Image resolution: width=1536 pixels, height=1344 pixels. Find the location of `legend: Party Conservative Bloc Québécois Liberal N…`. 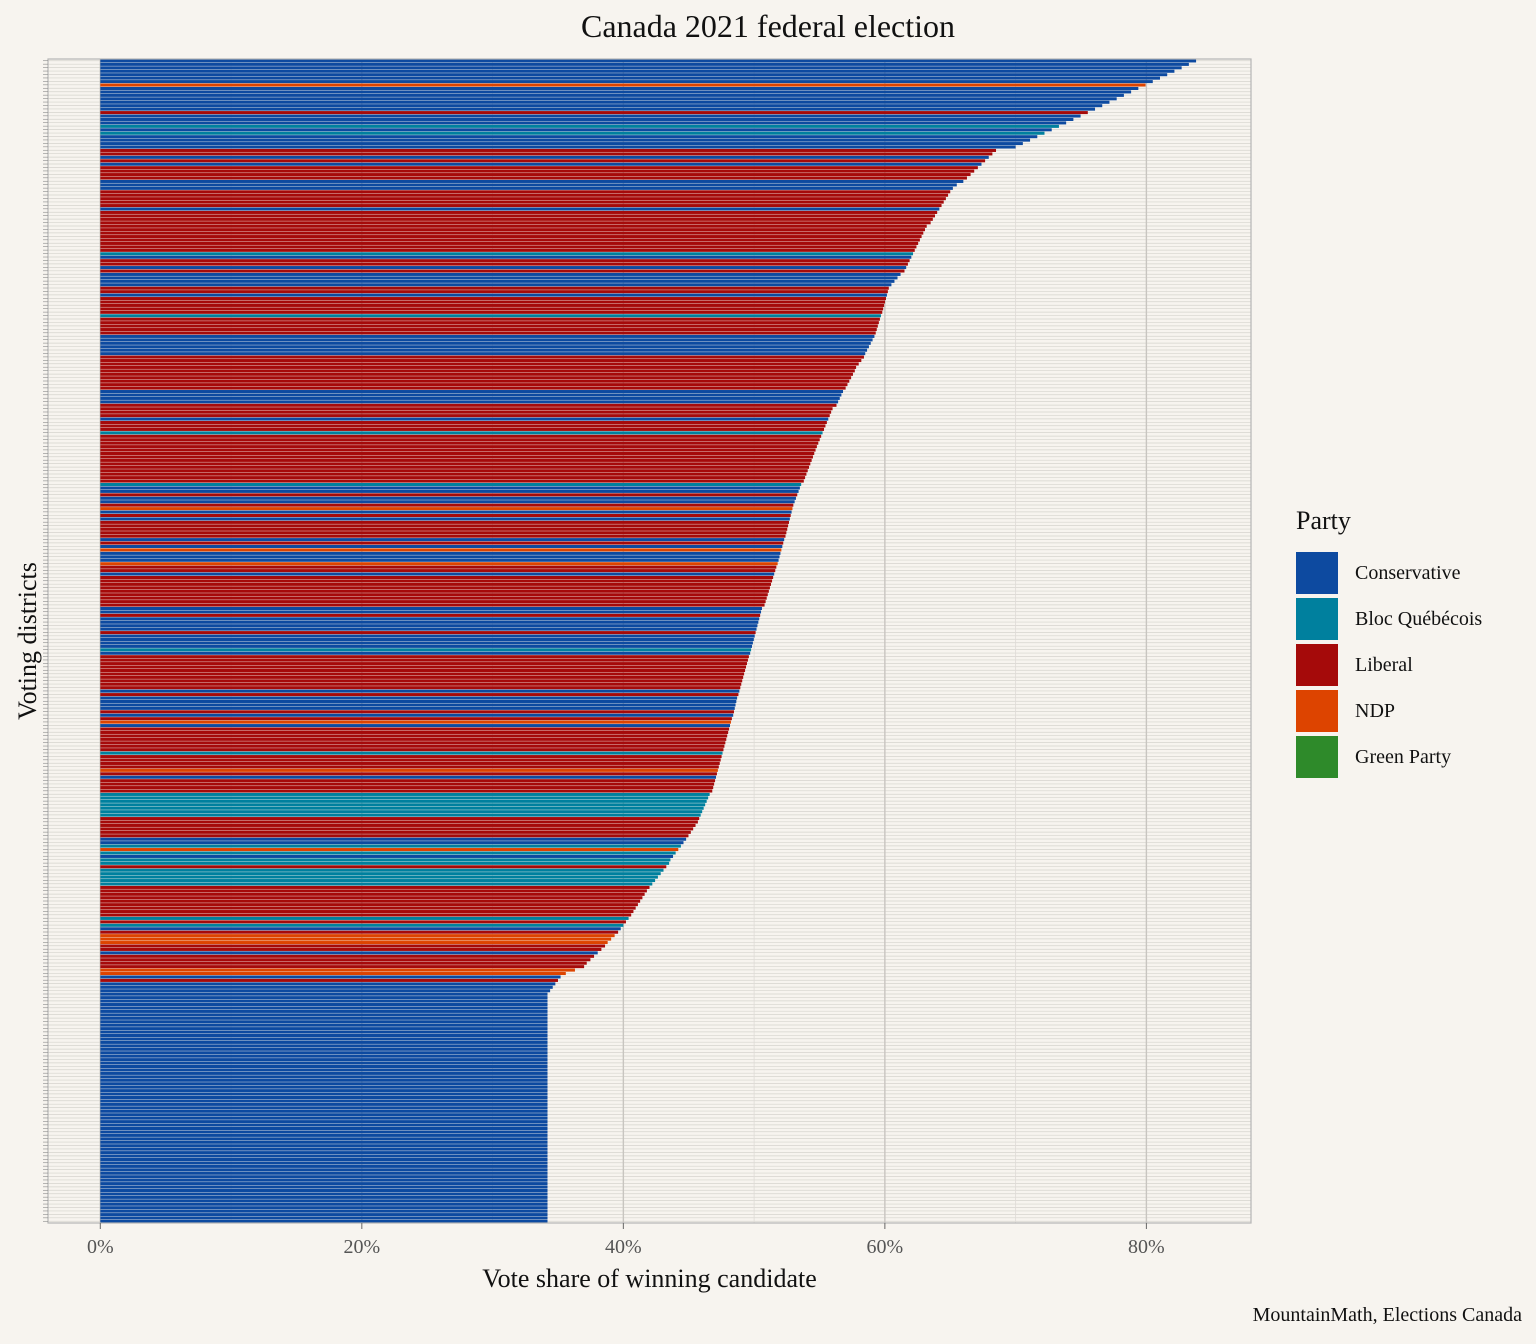

legend: Party Conservative Bloc Québécois Liberal N… is located at coordinates (1414, 643).